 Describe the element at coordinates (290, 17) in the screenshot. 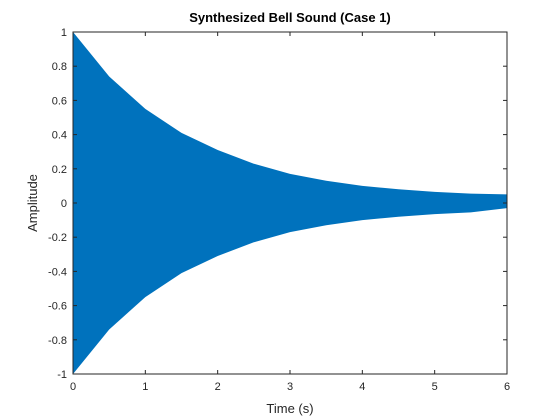

I see `chart-title: Synthesized Bell Sound (Case 1)` at that location.